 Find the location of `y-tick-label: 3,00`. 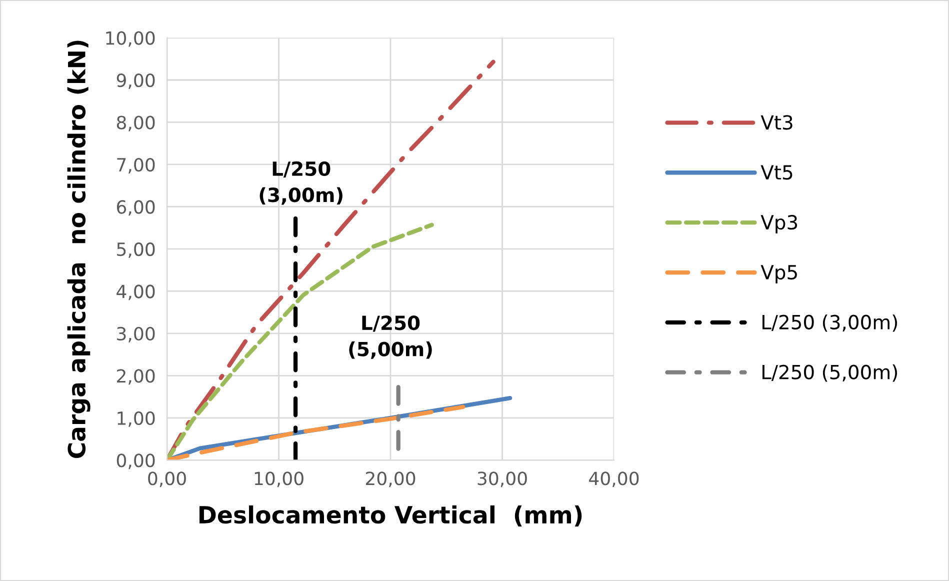

y-tick-label: 3,00 is located at coordinates (136, 334).